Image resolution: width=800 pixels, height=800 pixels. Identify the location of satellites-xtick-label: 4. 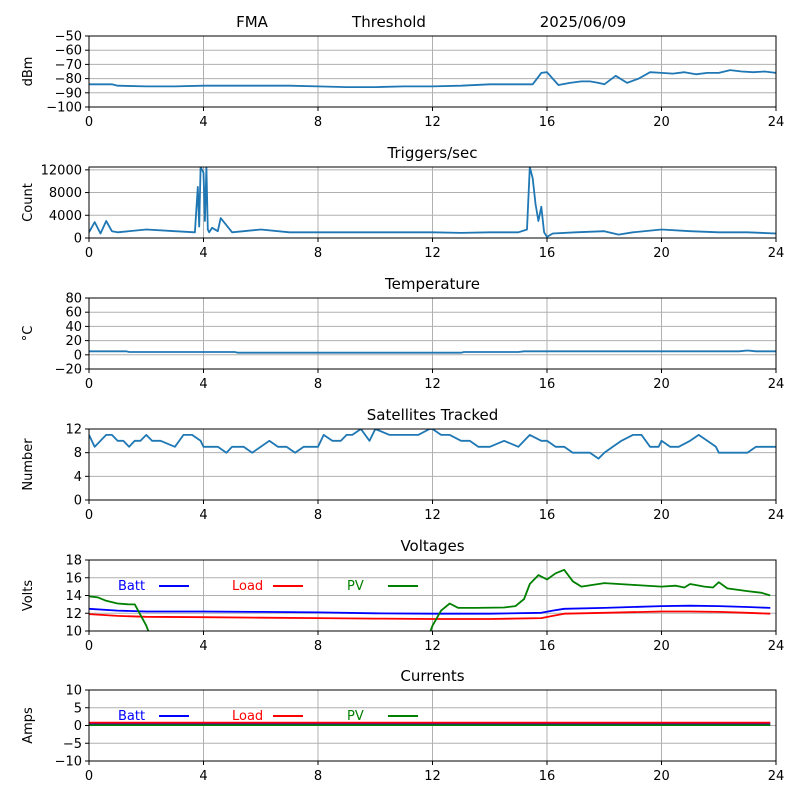
(203, 515).